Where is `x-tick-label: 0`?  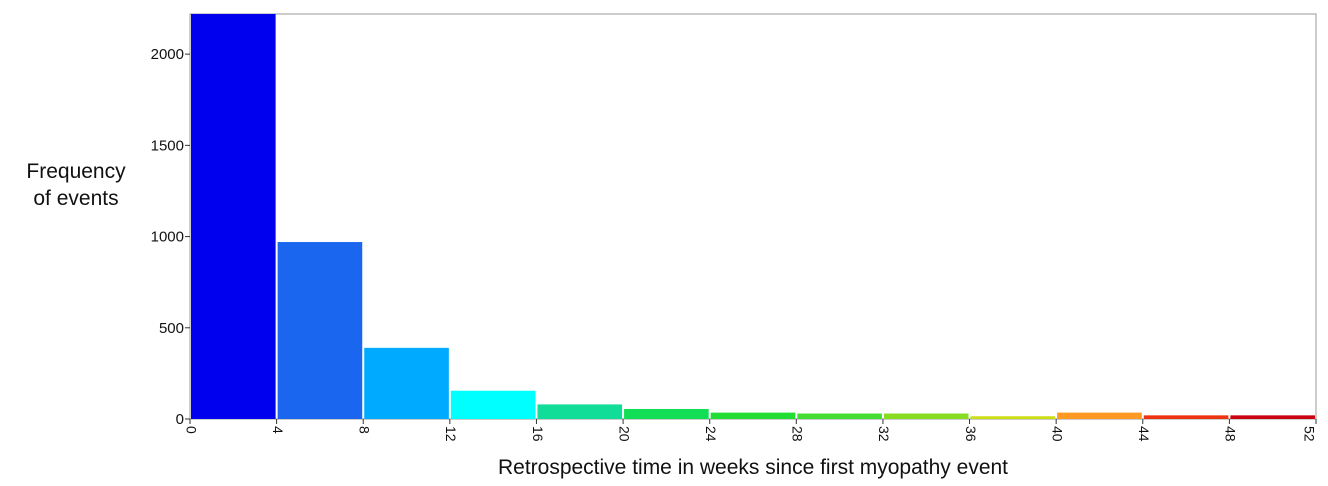
x-tick-label: 0 is located at coordinates (191, 430).